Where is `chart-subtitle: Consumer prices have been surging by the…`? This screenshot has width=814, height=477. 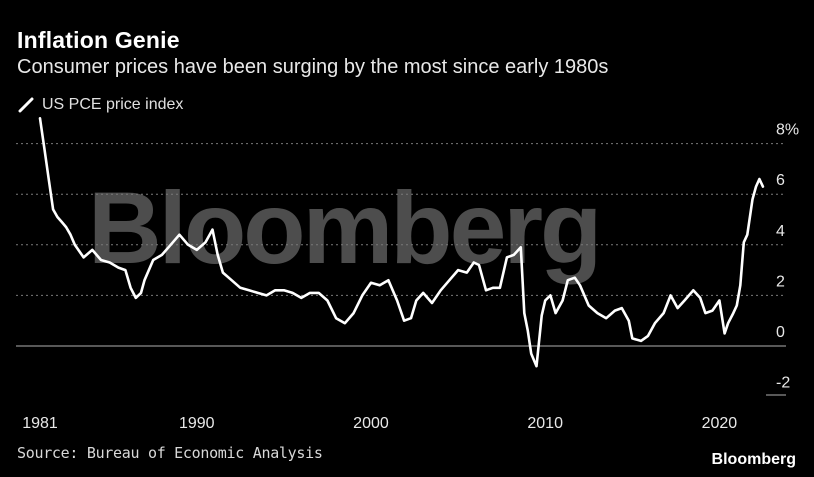 chart-subtitle: Consumer prices have been surging by the… is located at coordinates (313, 67).